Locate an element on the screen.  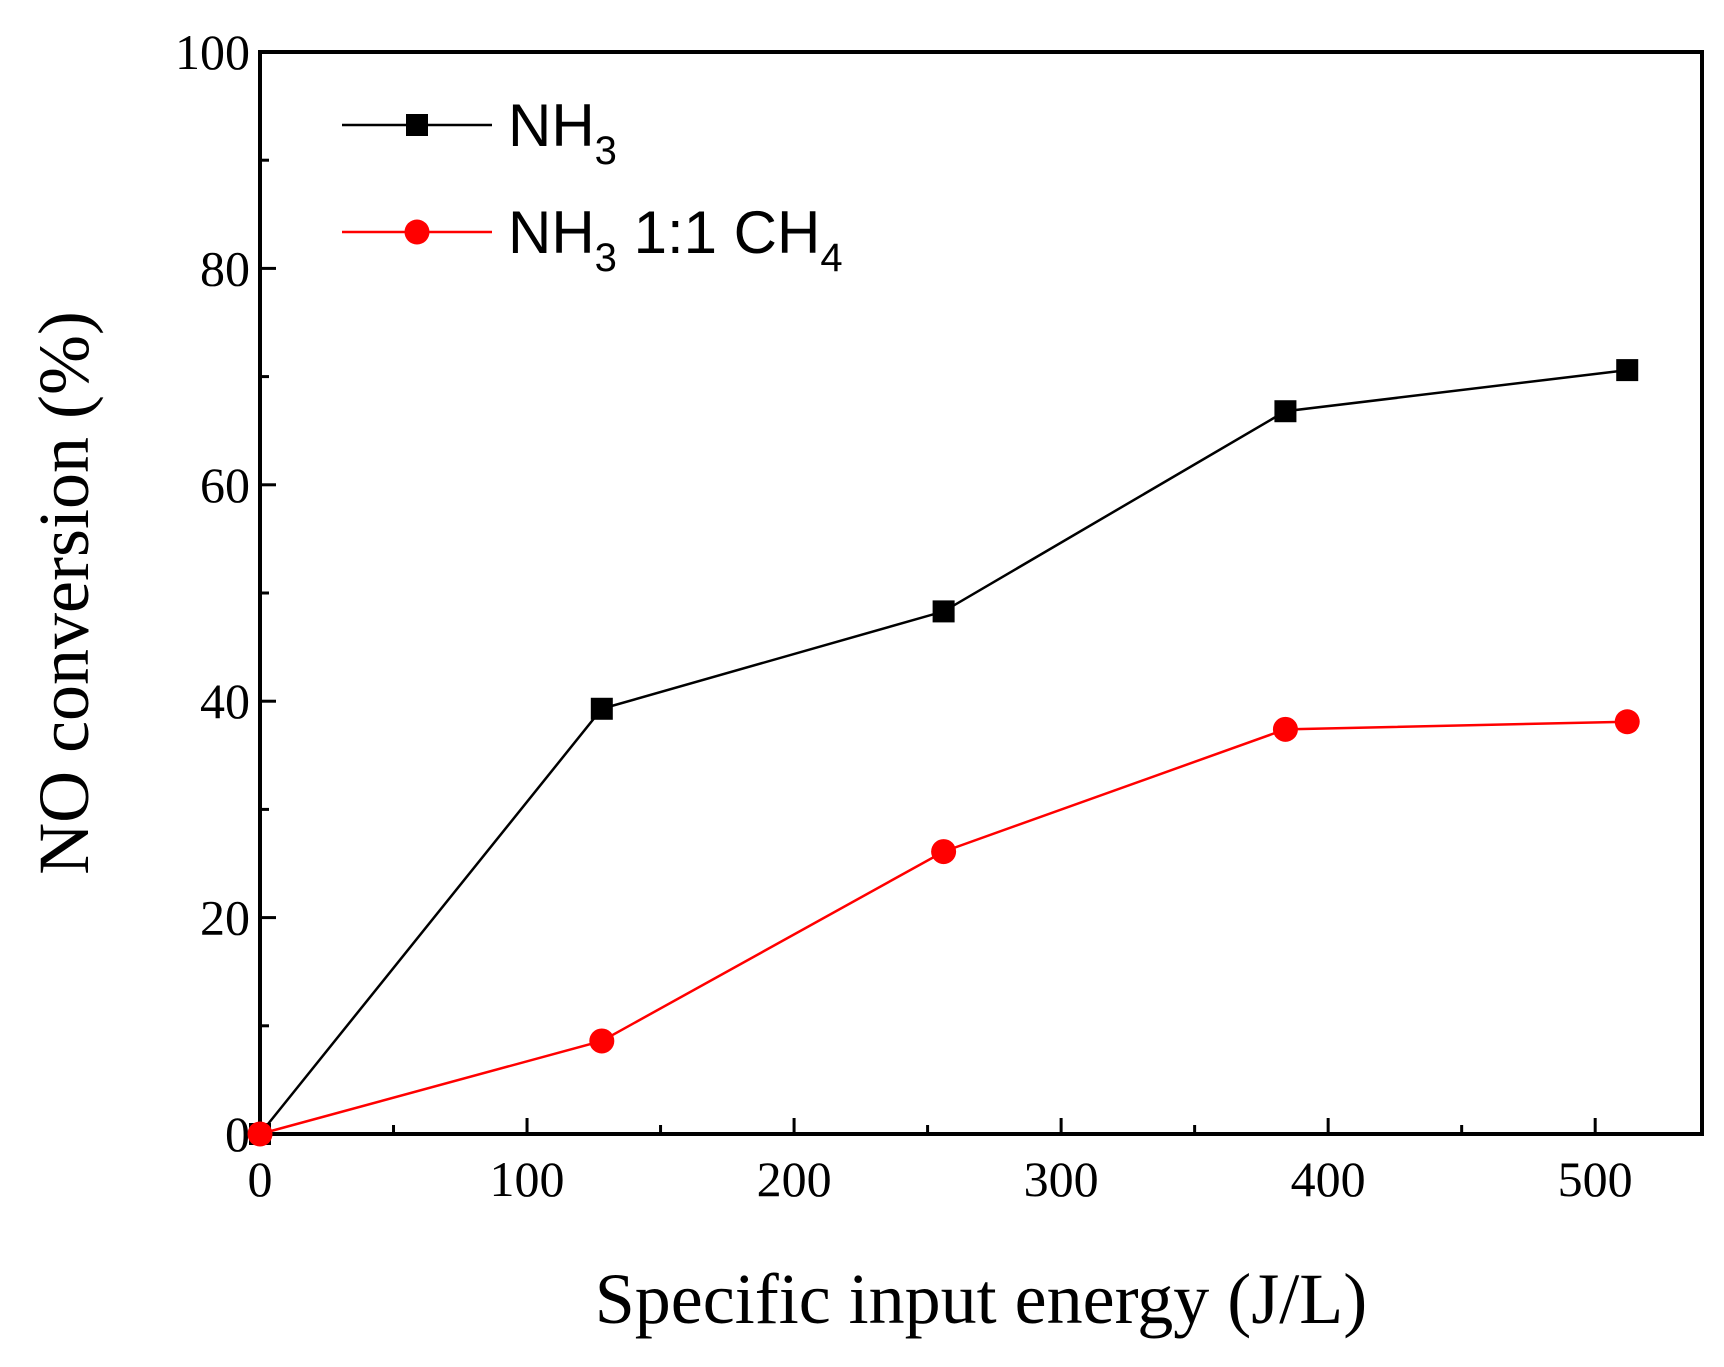
legend-item: NH3 is located at coordinates (479, 132).